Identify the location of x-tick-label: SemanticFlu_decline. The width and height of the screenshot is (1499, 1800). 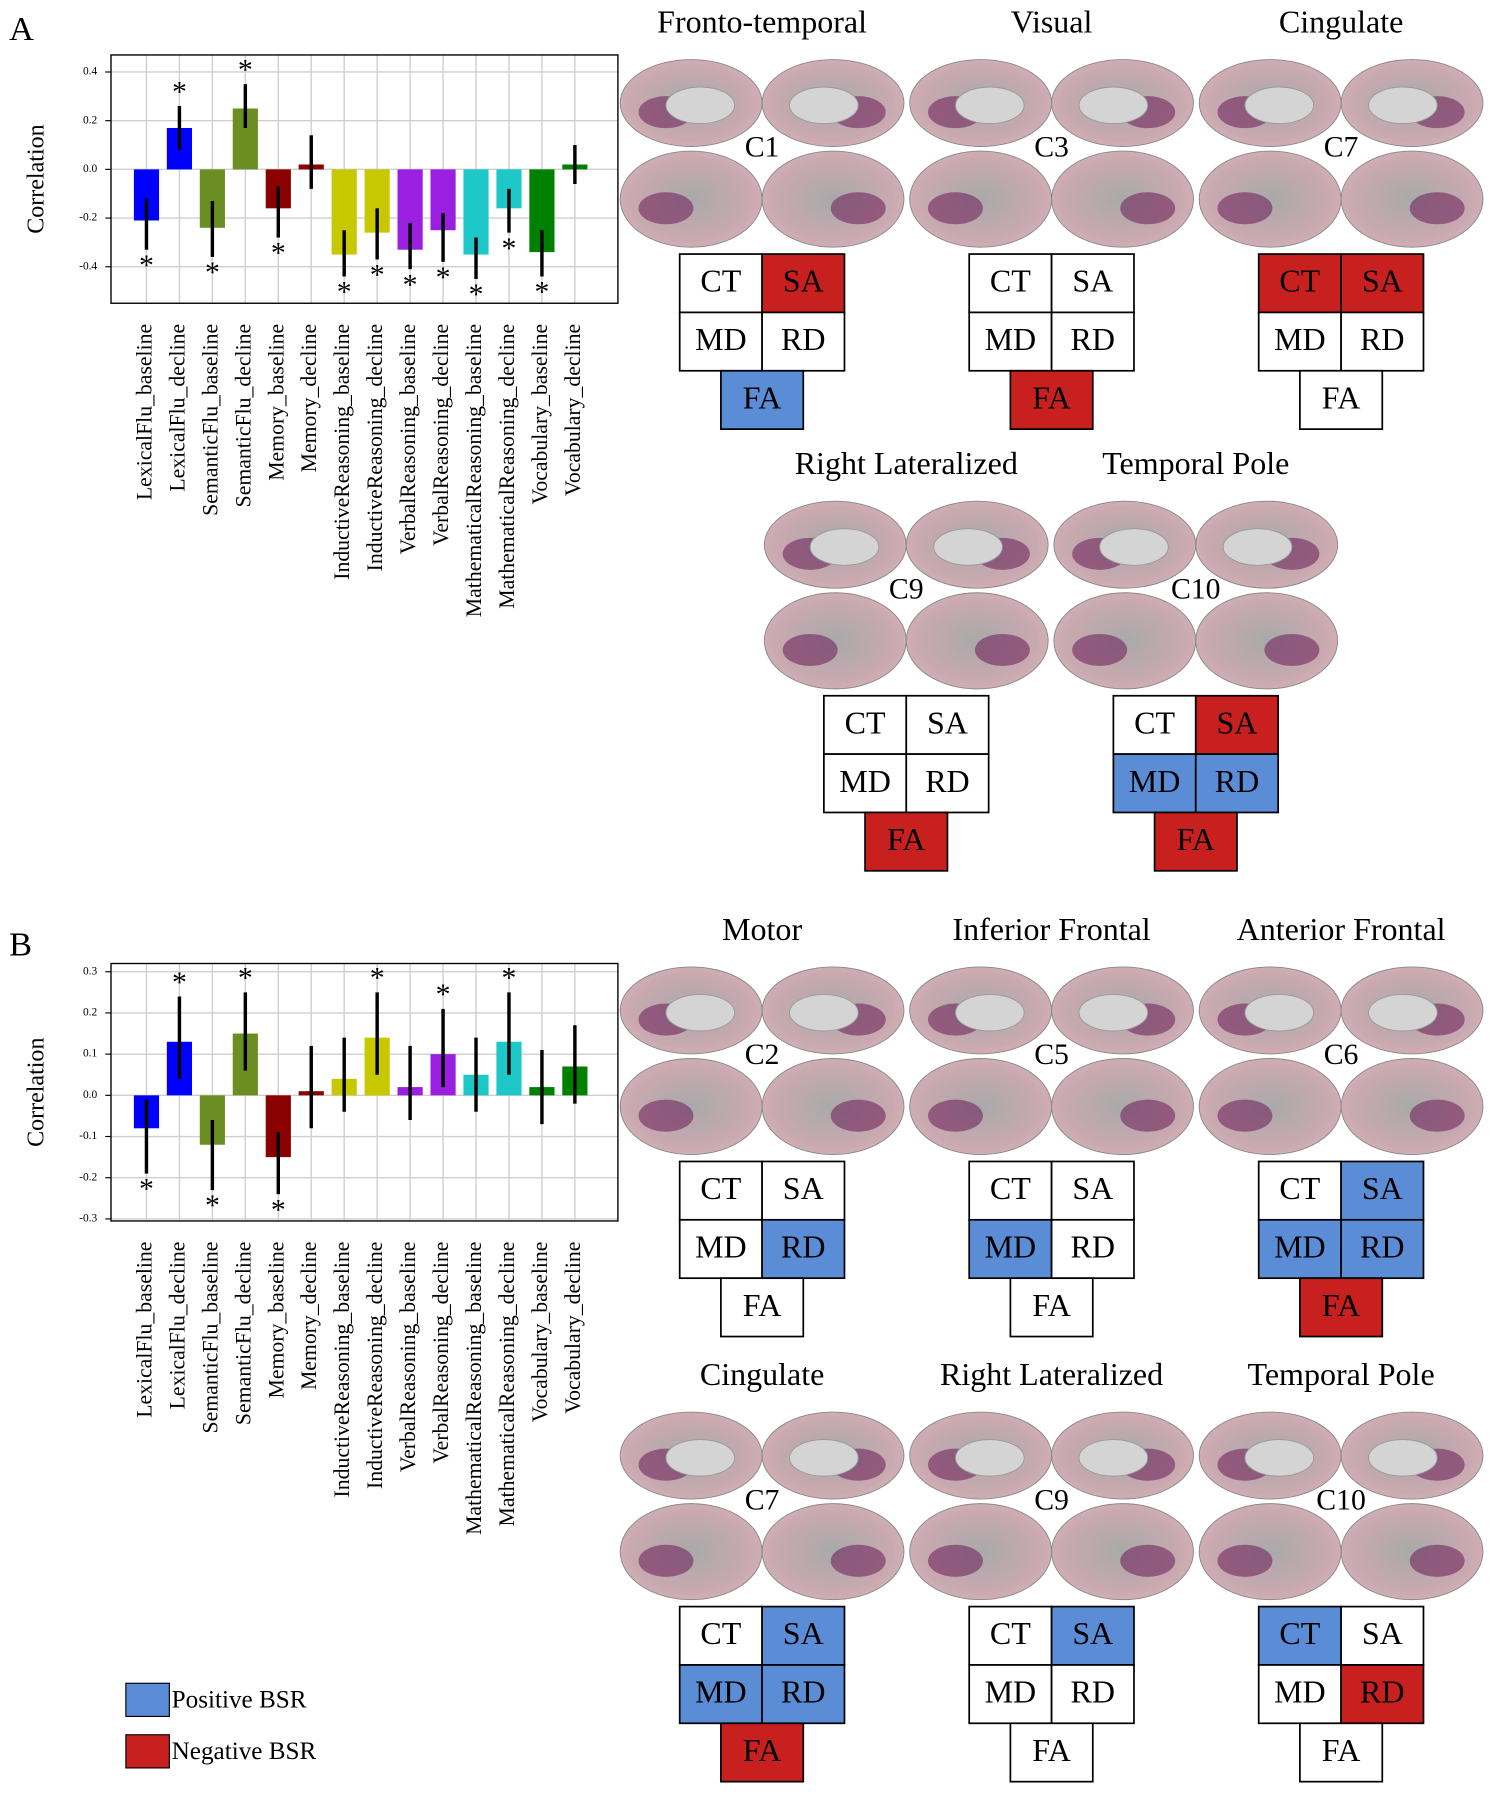
(243, 1333).